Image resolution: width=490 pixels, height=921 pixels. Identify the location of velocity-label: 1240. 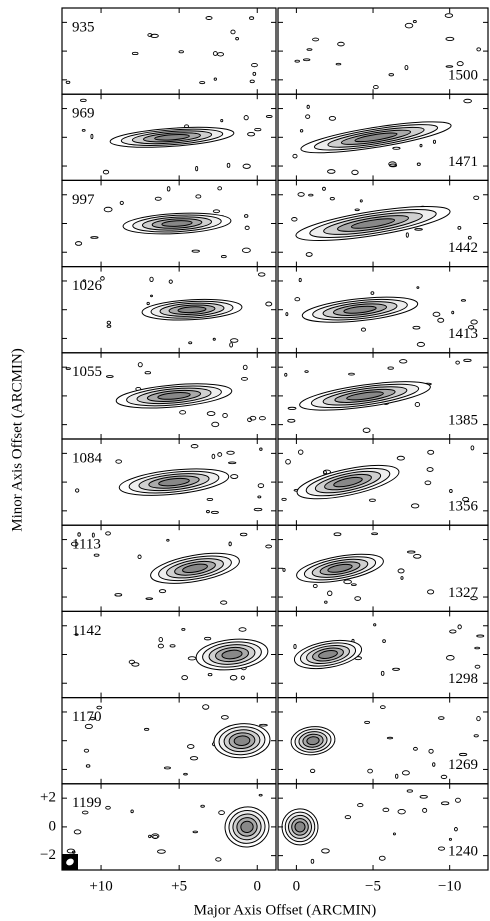
(463, 851).